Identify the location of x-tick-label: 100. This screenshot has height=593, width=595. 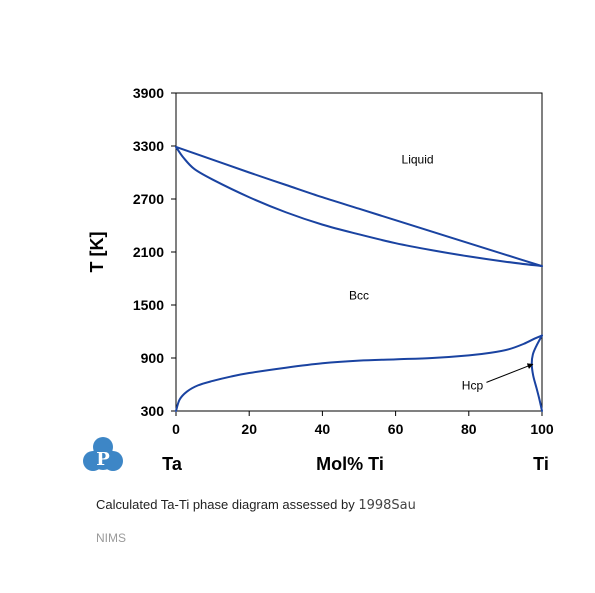
(542, 429).